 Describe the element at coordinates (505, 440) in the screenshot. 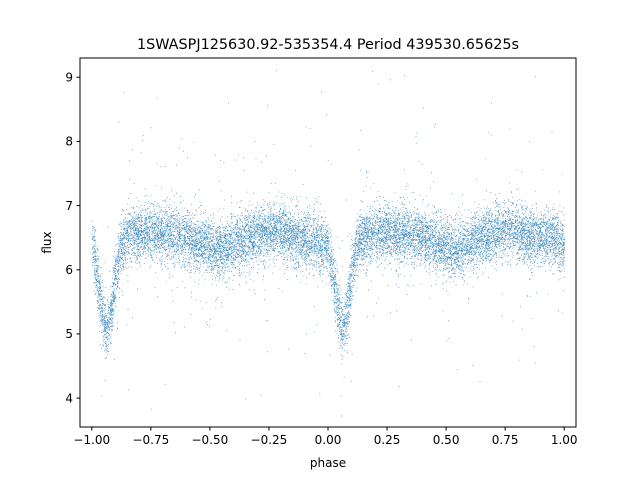

I see `x-tick-label: 0.75` at that location.